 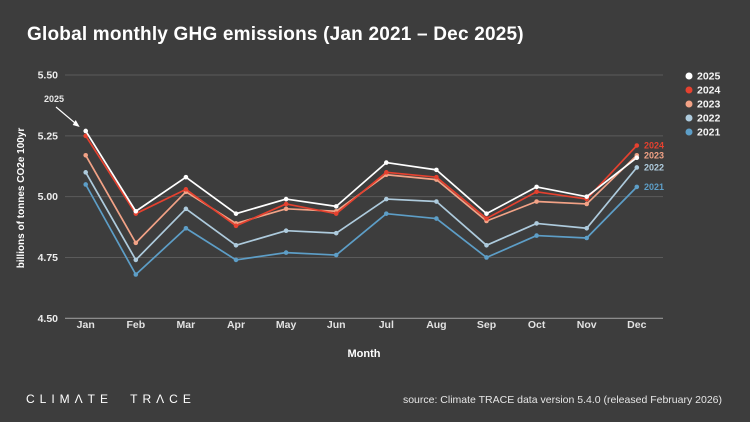 I want to click on data-point-2021-Jul, so click(x=386, y=213).